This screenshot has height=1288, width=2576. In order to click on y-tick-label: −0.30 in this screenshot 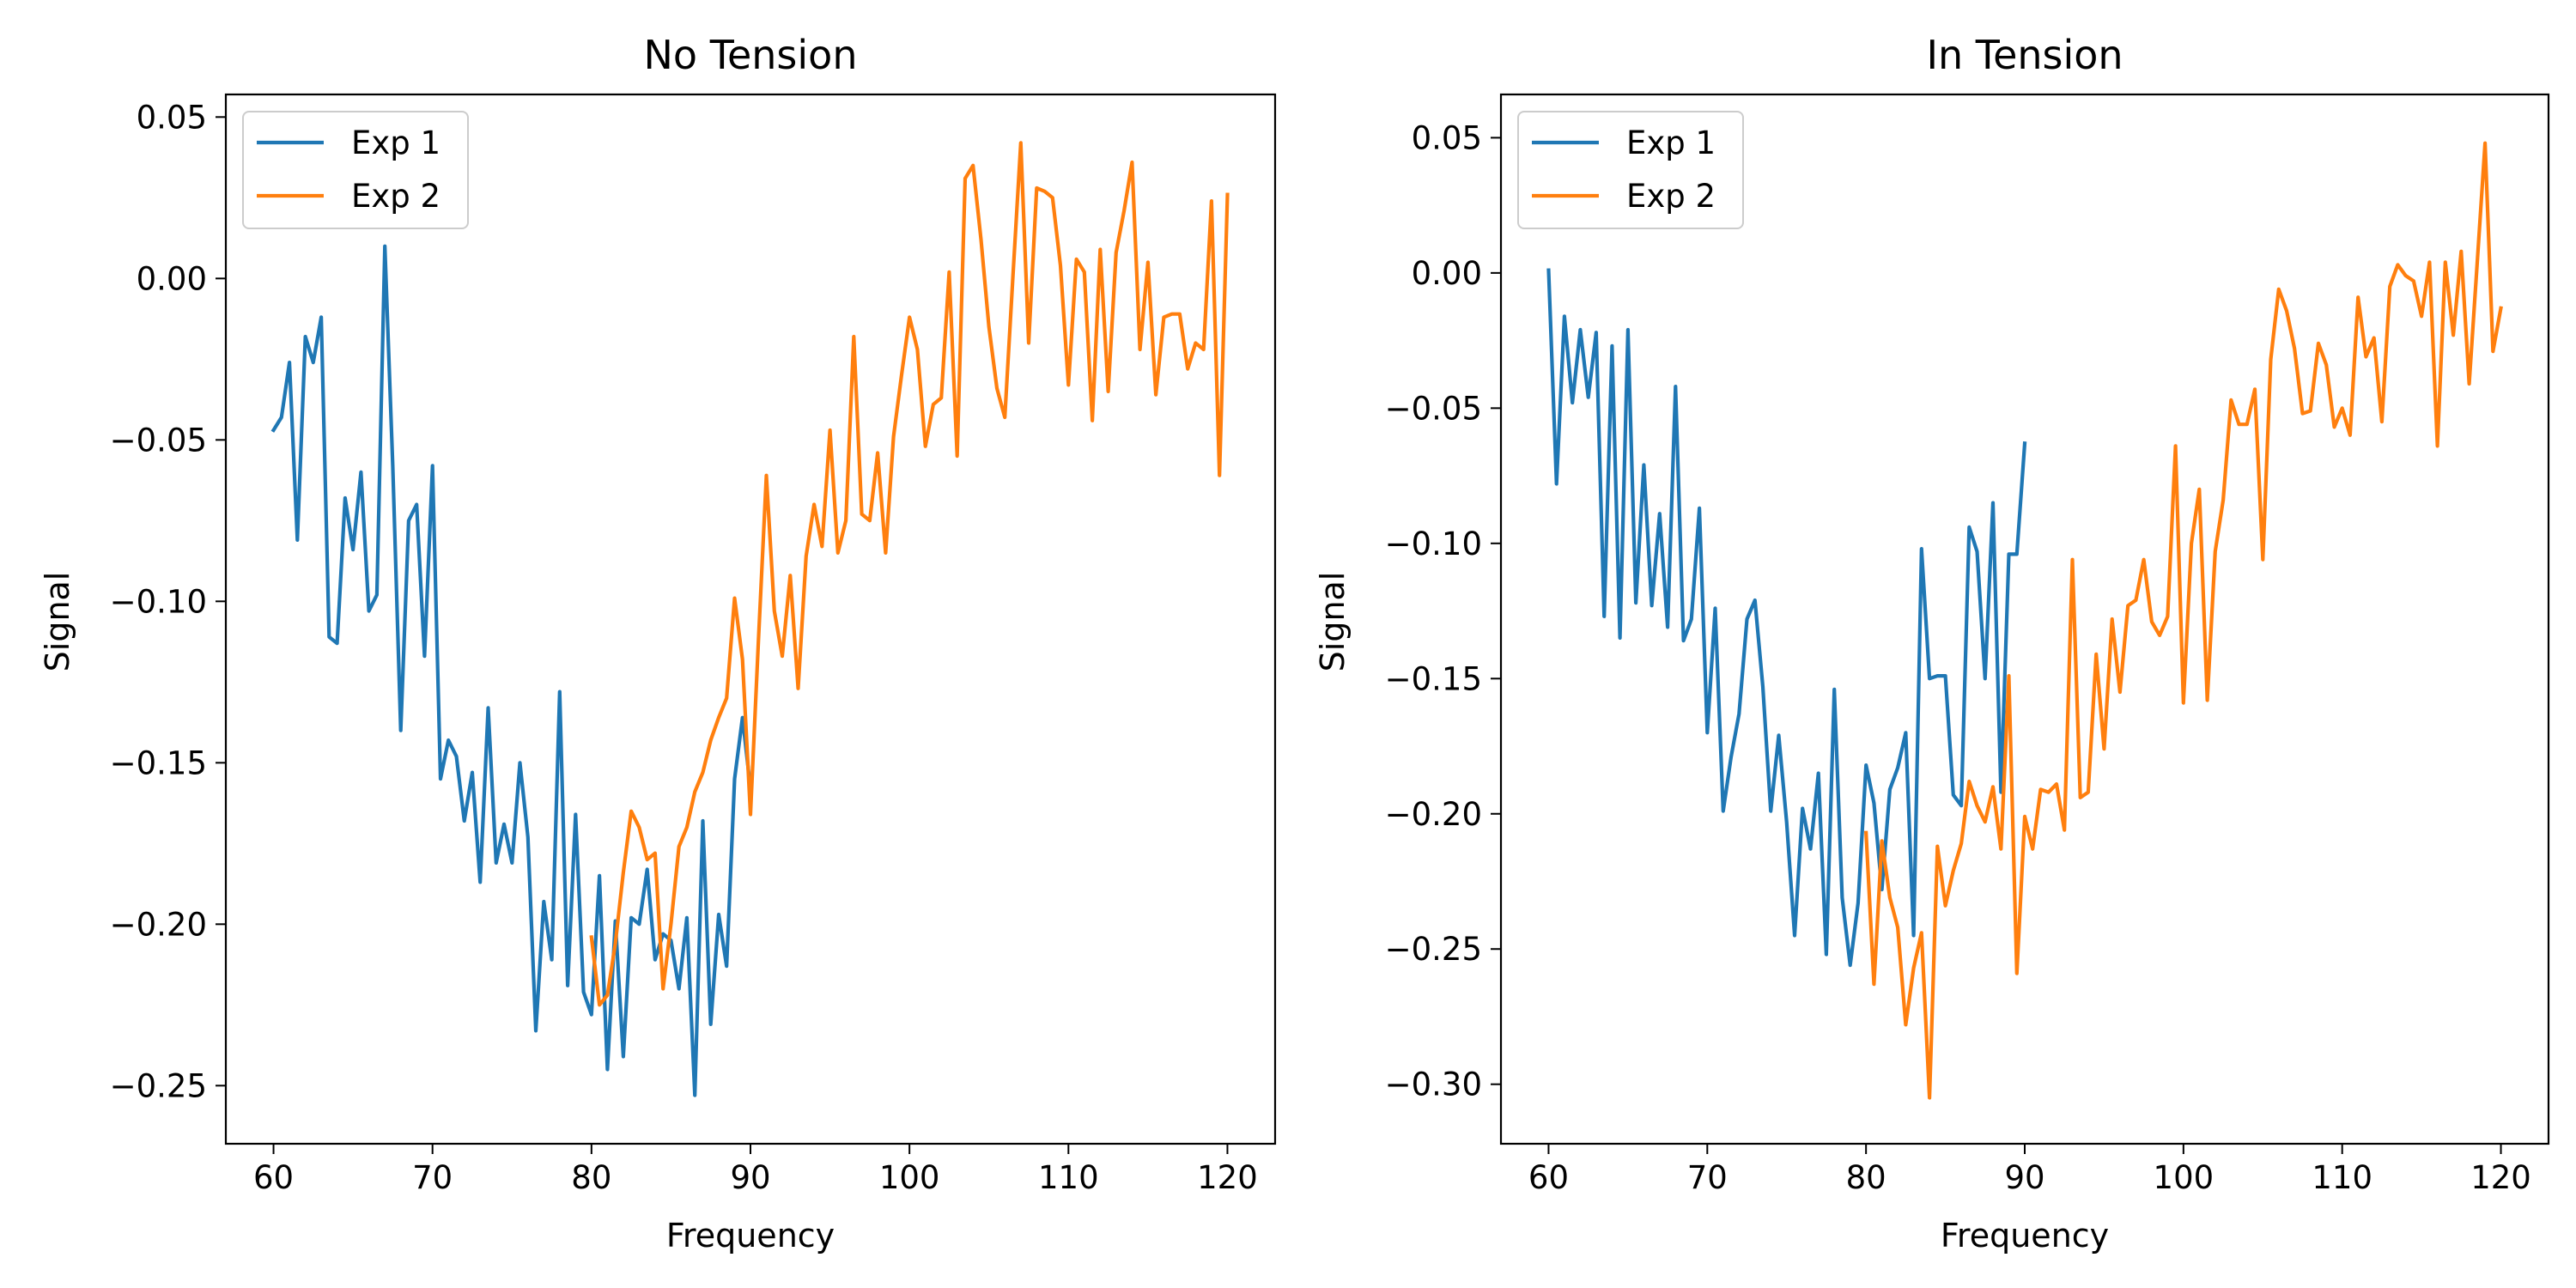, I will do `click(1433, 1085)`.